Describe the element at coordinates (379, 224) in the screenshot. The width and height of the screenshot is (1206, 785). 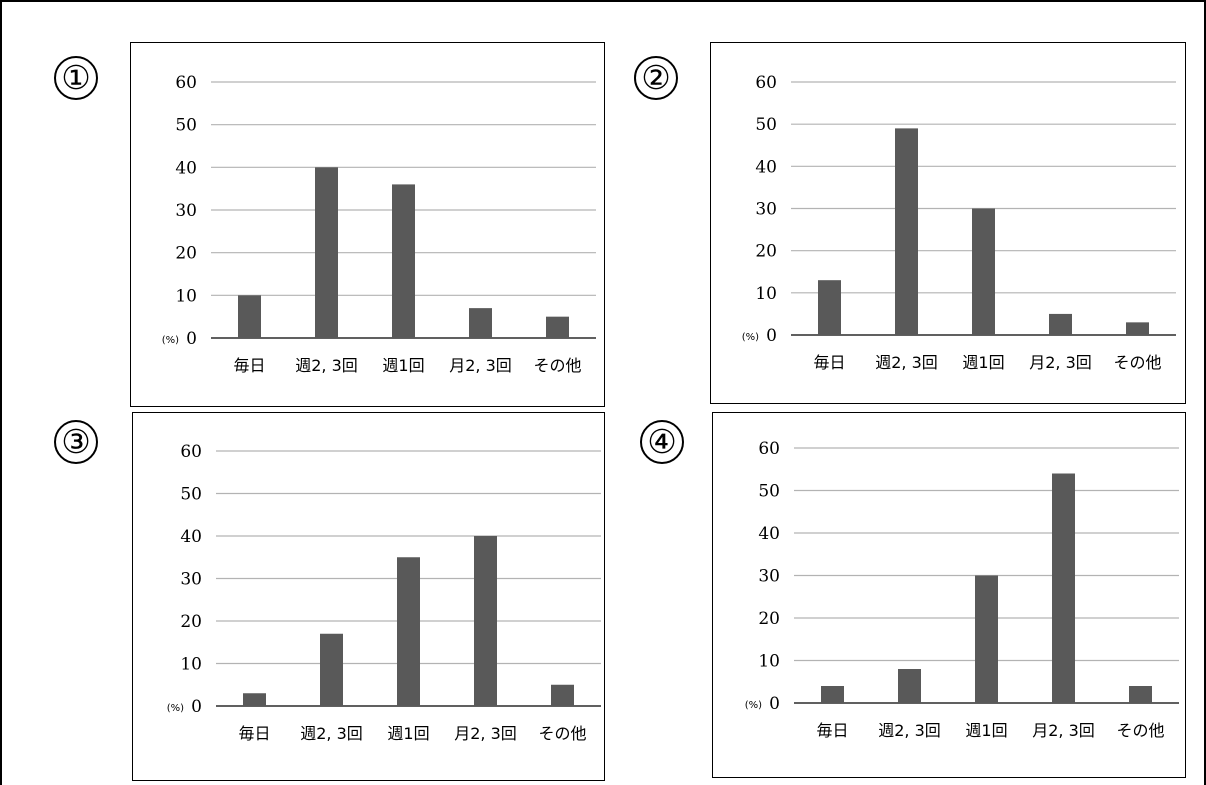
I see `bar-chart-1: 0 10 20 30 40 50 60 (%) 毎日 週2, 3回 週1回 月2, 3回 その他` at that location.